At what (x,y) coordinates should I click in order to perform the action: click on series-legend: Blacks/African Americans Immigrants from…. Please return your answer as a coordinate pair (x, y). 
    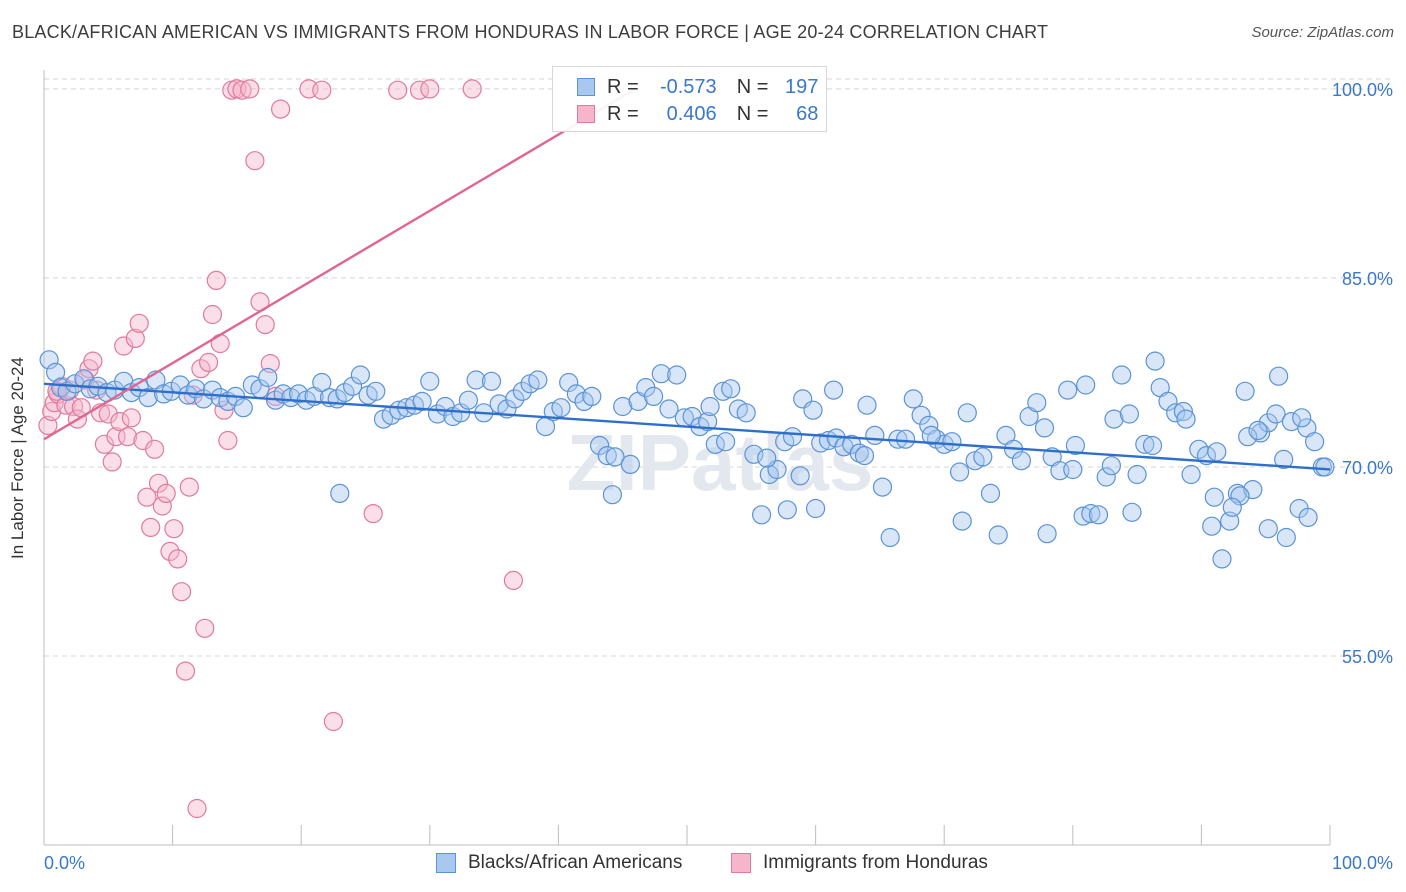
    Looking at the image, I should click on (703, 865).